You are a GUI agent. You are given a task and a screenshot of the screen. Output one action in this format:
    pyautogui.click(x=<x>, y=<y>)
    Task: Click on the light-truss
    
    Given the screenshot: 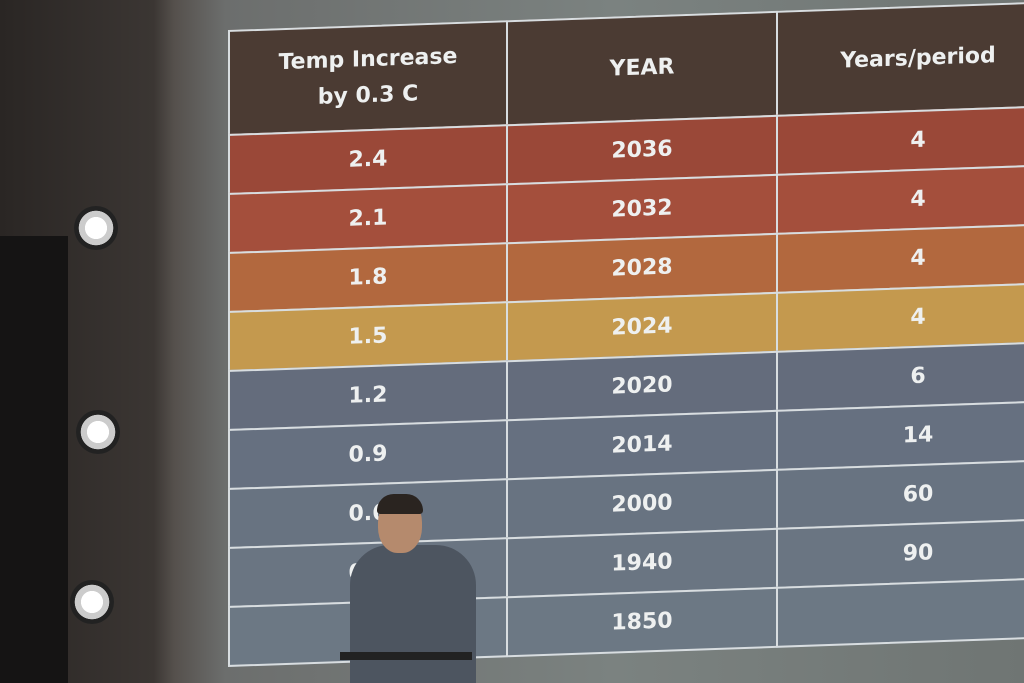 What is the action you would take?
    pyautogui.click(x=34, y=459)
    